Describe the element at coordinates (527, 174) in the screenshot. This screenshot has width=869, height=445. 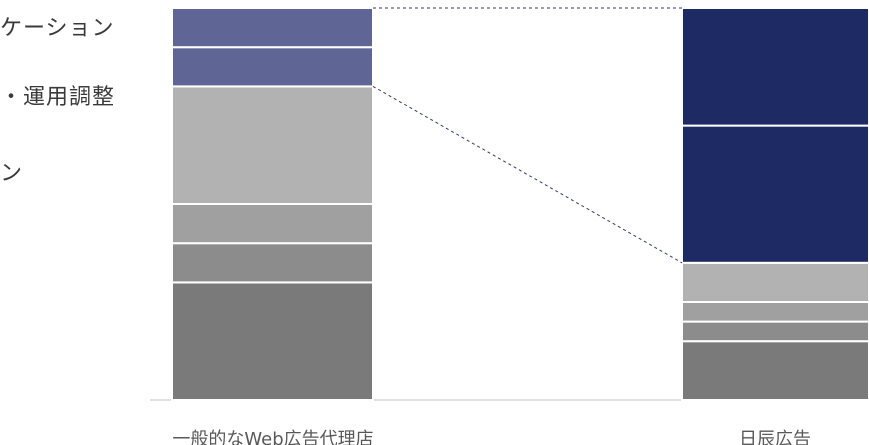
I see `connector-line-bottom` at that location.